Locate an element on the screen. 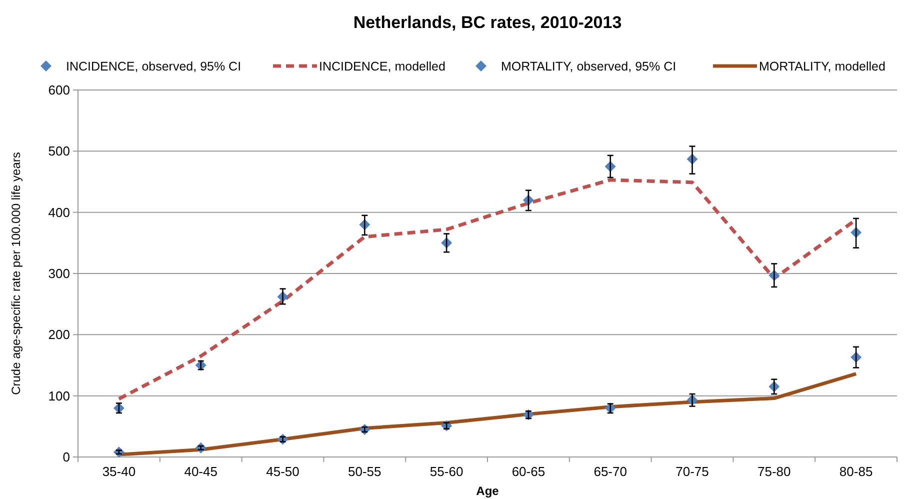 This screenshot has height=499, width=910. x-tick-label: 80-85 is located at coordinates (856, 471).